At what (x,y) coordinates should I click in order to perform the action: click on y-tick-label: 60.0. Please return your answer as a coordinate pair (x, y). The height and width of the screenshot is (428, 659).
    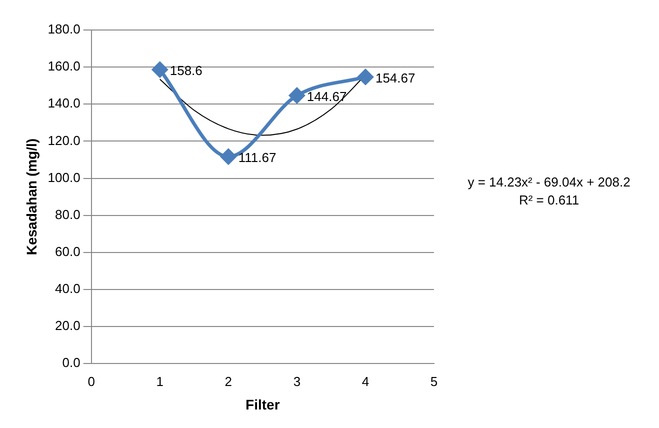
    Looking at the image, I should click on (67, 251).